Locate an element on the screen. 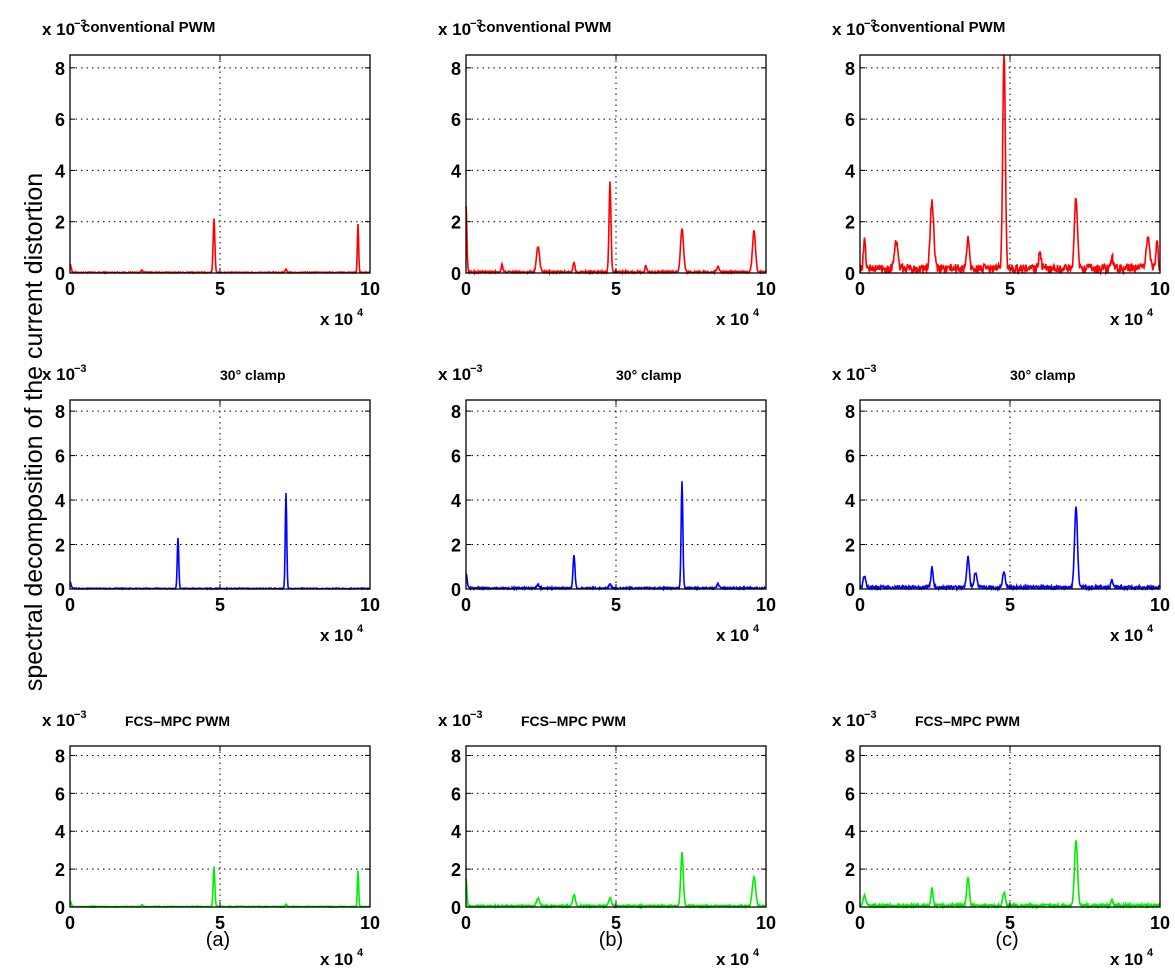 Image resolution: width=1175 pixels, height=977 pixels. subfigure-label-b: (b) is located at coordinates (611, 940).